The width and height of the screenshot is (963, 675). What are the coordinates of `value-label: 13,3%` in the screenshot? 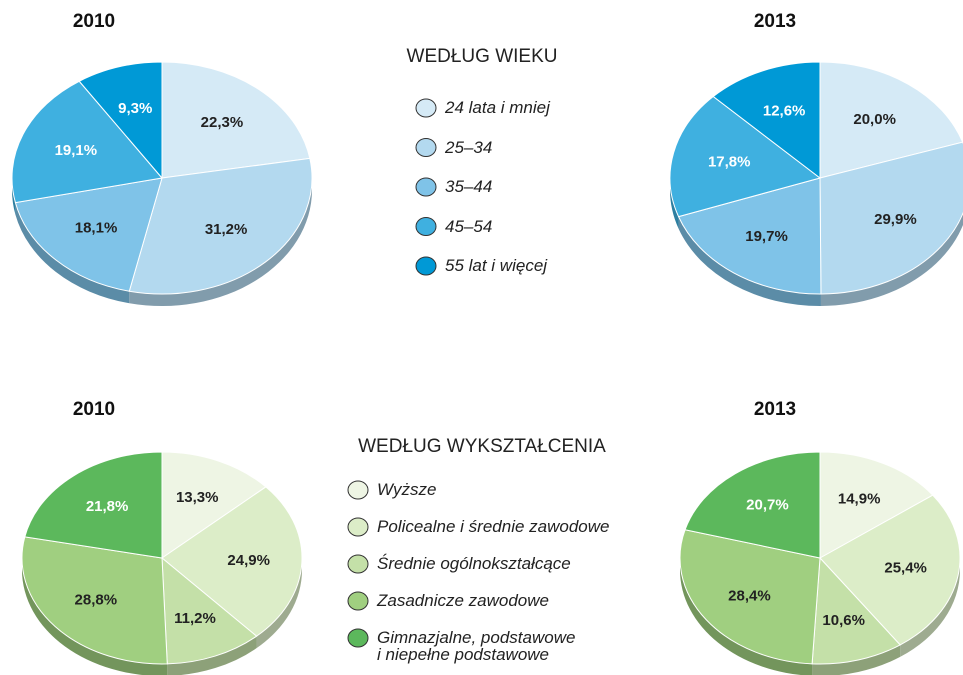 It's located at (197, 497).